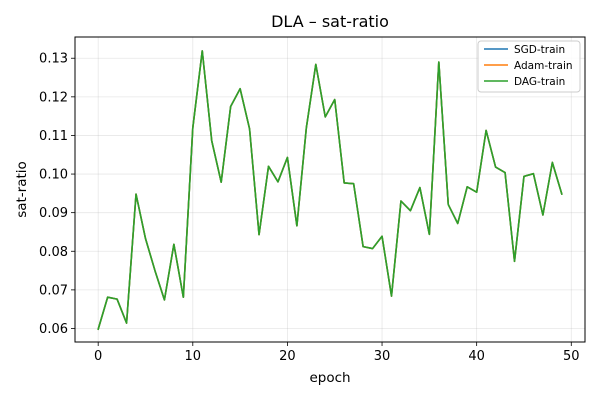 Image resolution: width=600 pixels, height=400 pixels. Describe the element at coordinates (287, 356) in the screenshot. I see `x-tick-label: 20` at that location.